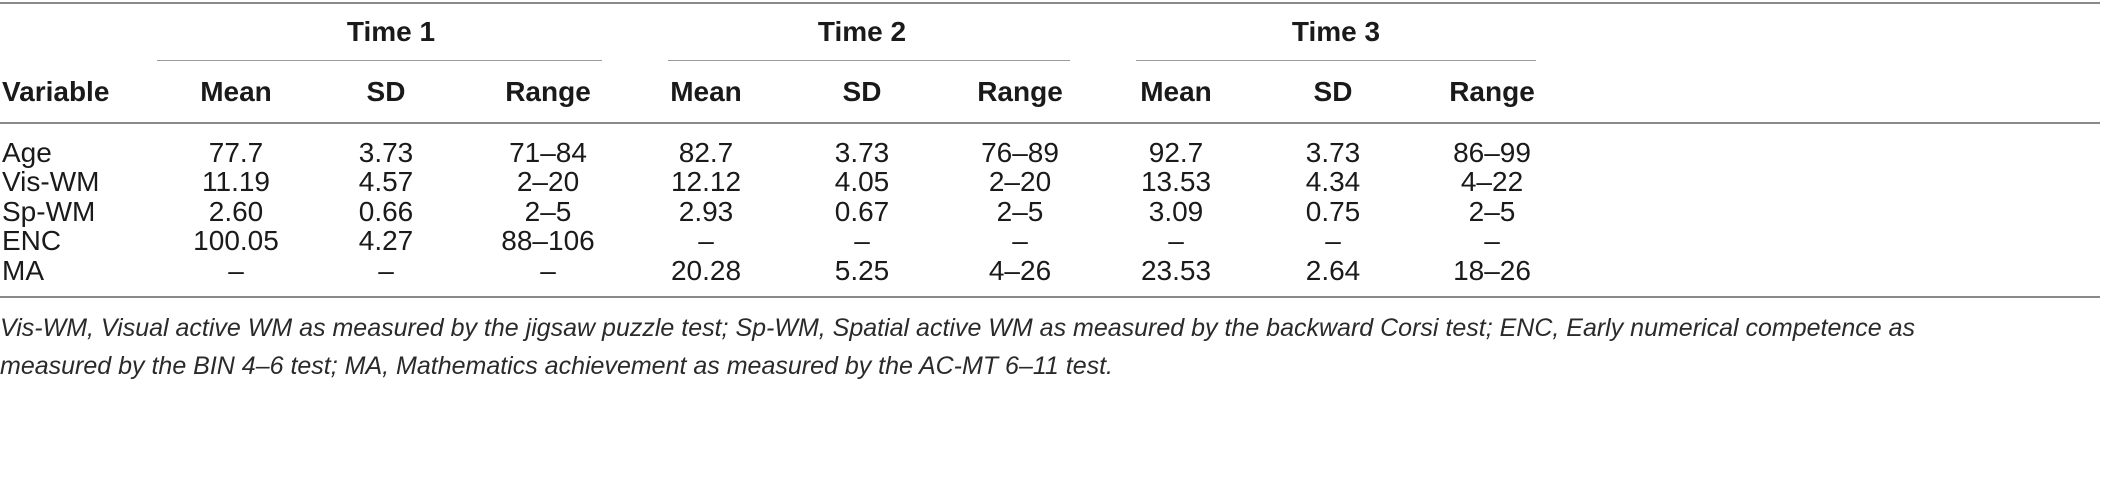 This screenshot has height=484, width=2104. What do you see at coordinates (236, 211) in the screenshot?
I see `table-cell: 2.60` at bounding box center [236, 211].